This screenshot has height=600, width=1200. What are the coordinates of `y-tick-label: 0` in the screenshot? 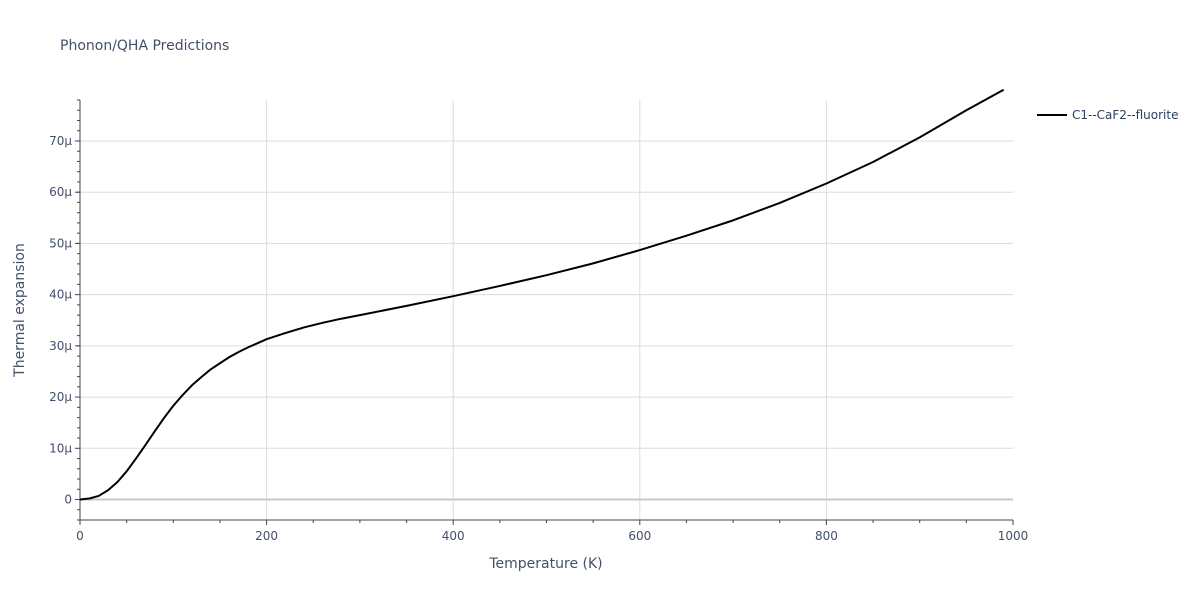 It's located at (68, 500).